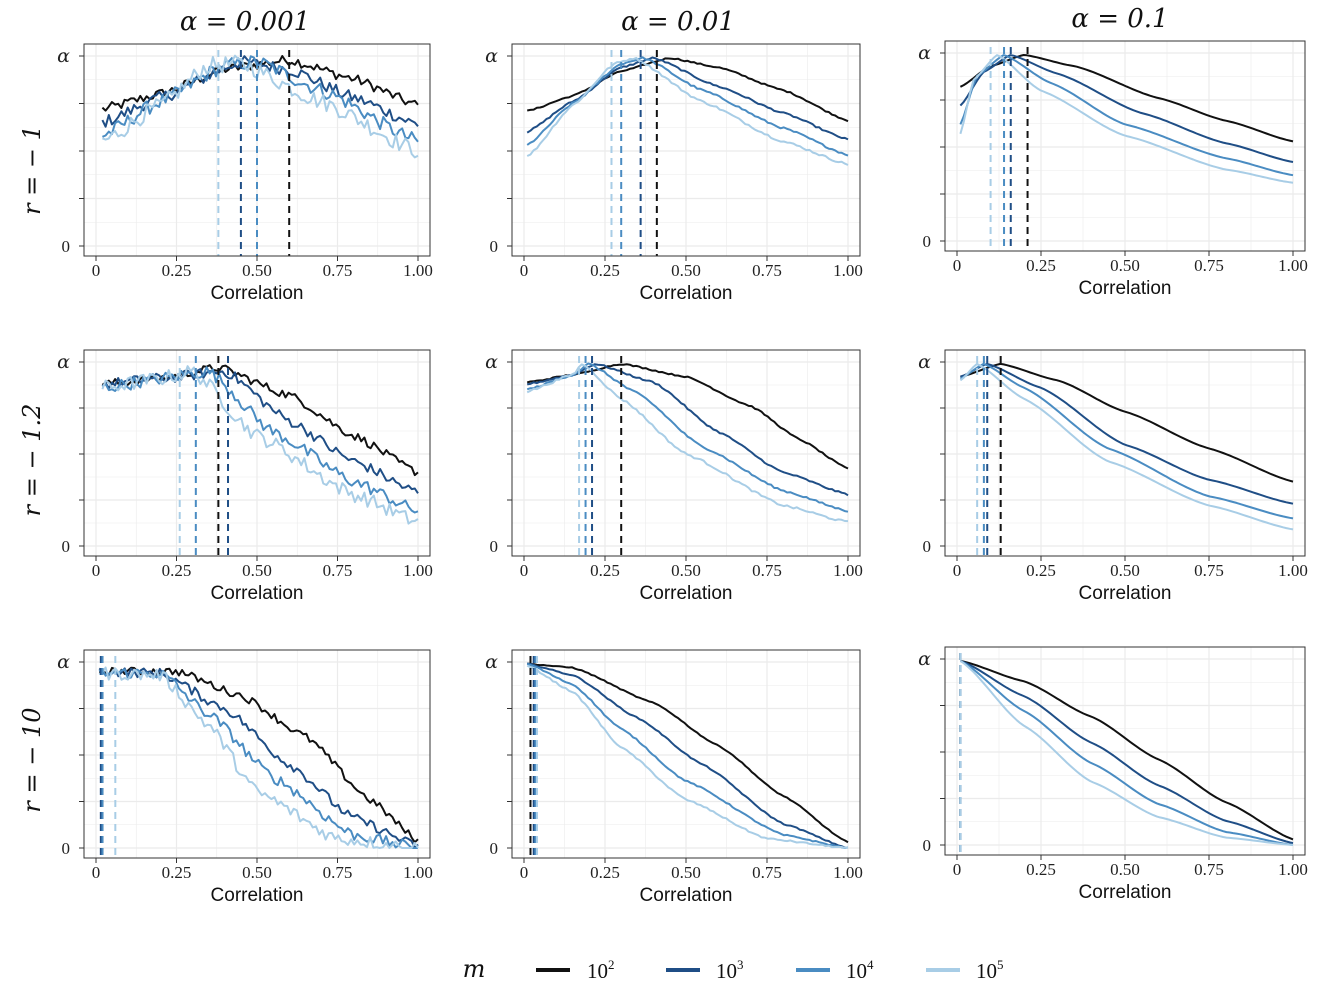 The image size is (1321, 991). What do you see at coordinates (730, 970) in the screenshot?
I see `legend-label-2: 103` at bounding box center [730, 970].